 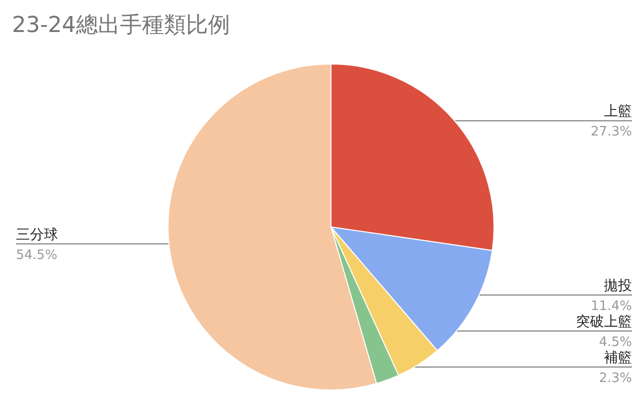 I want to click on data-label: 4.5%, so click(x=615, y=342).